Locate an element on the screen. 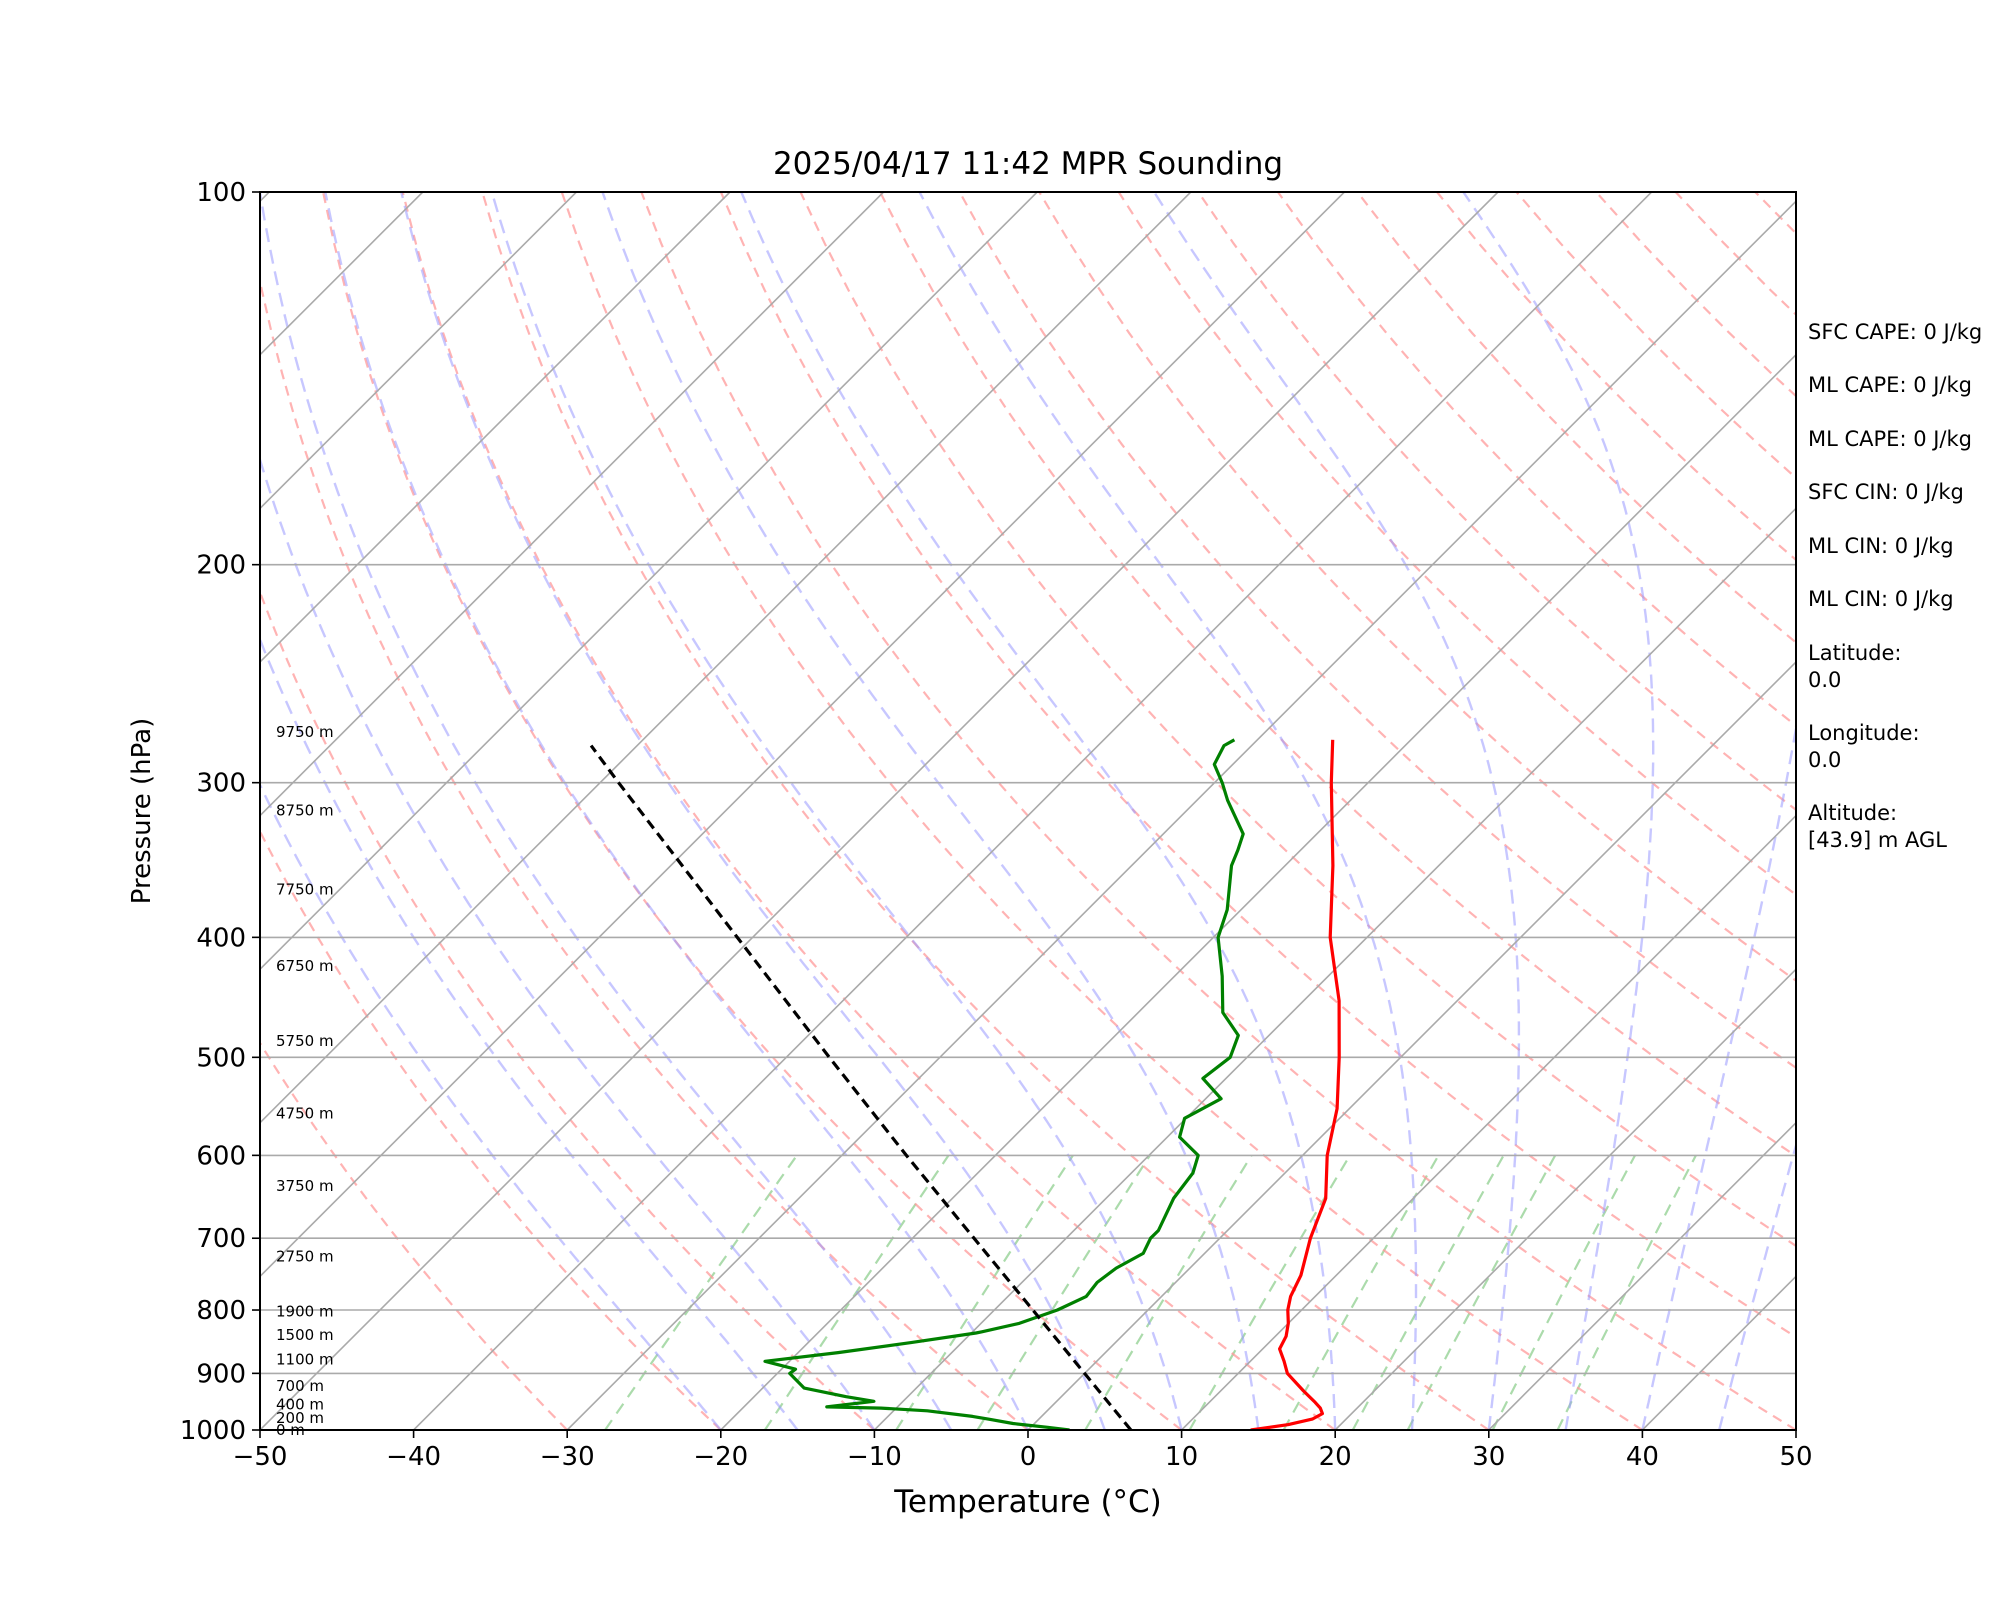  y-tick-label: 100 is located at coordinates (221, 193).